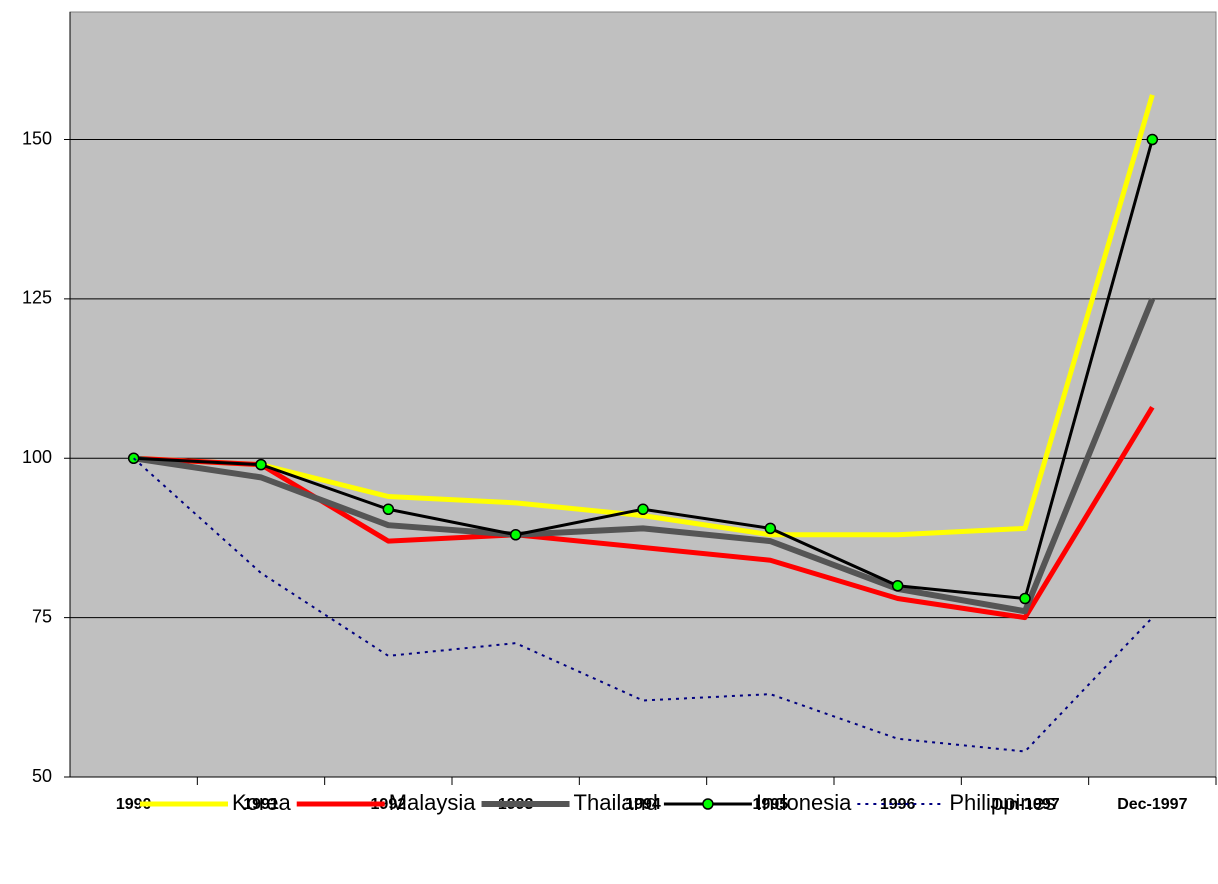 The height and width of the screenshot is (884, 1218). Describe the element at coordinates (37, 138) in the screenshot. I see `y-tick-label: 150` at that location.